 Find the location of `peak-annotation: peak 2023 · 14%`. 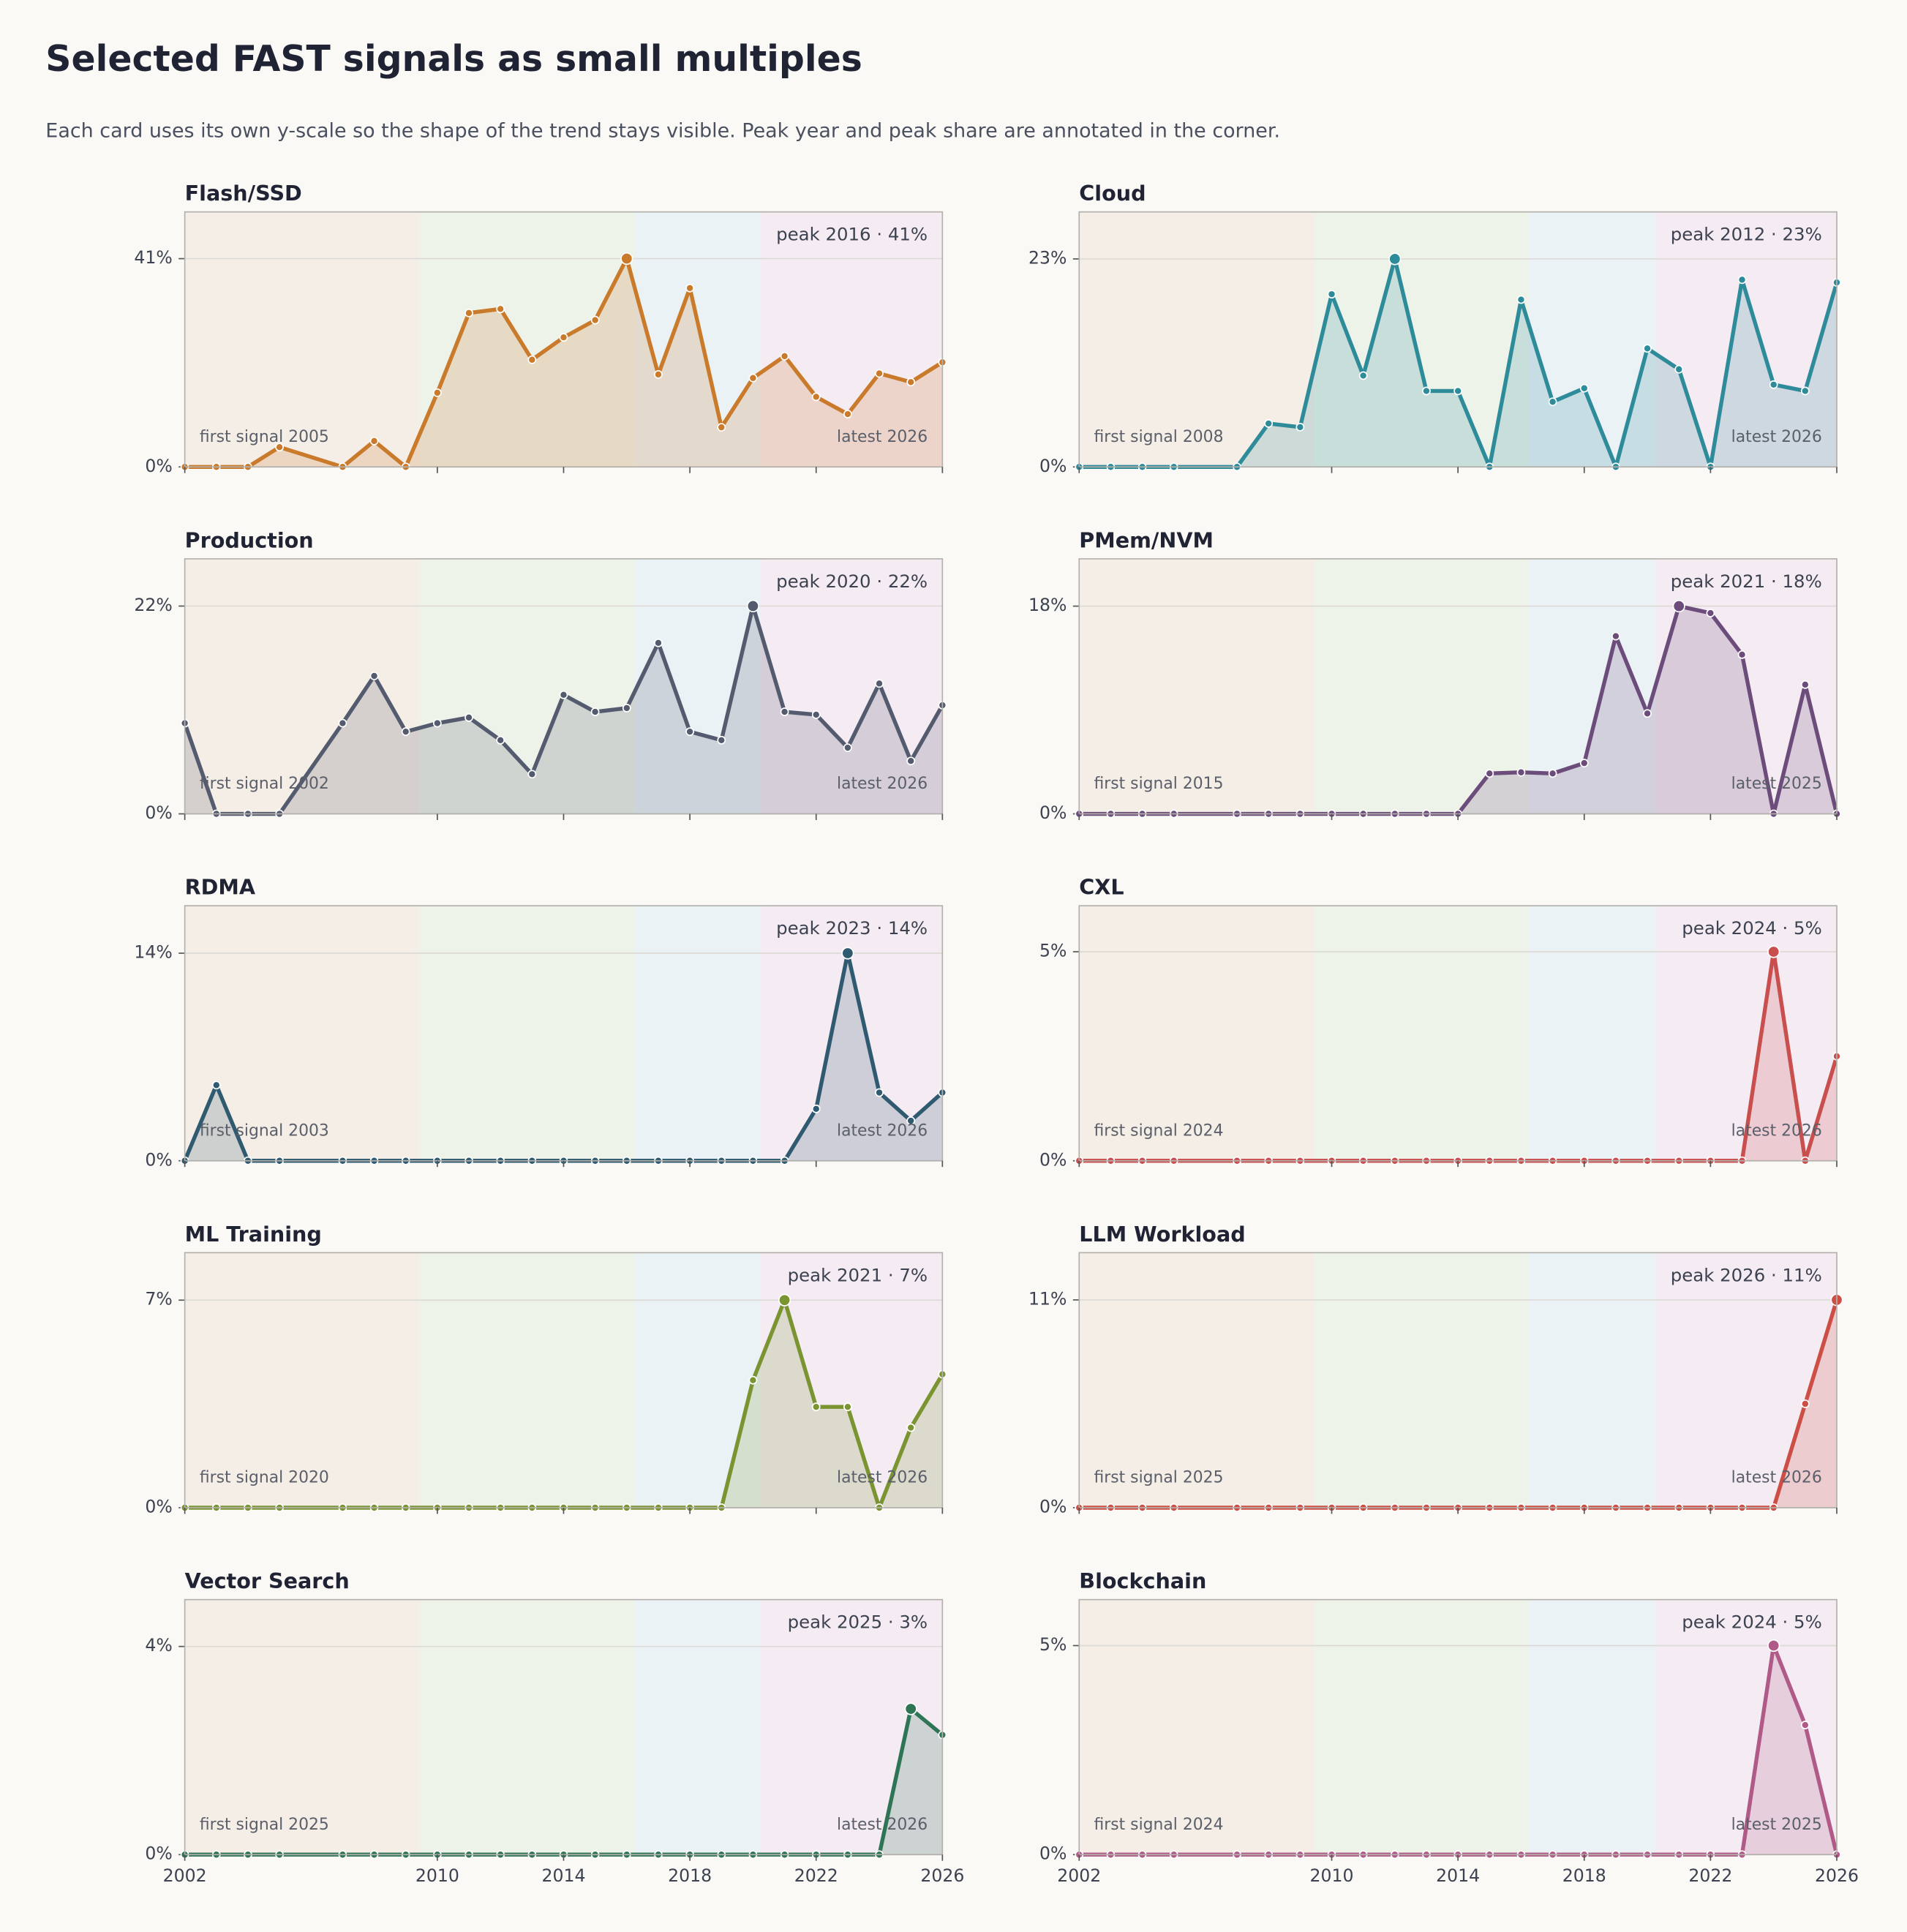

peak-annotation: peak 2023 · 14% is located at coordinates (852, 928).